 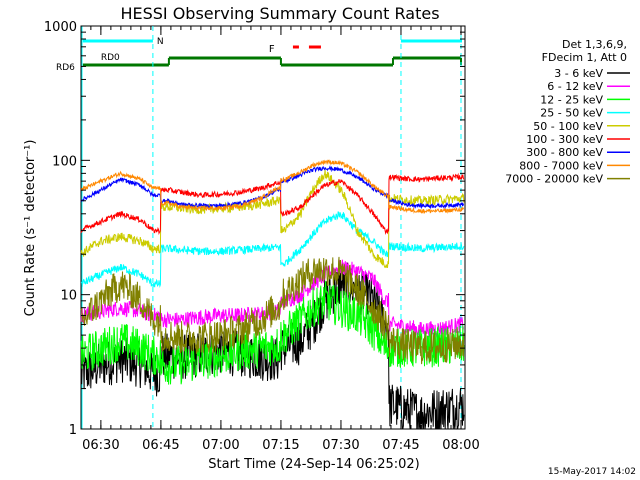 What do you see at coordinates (571, 99) in the screenshot?
I see `legend-label: 12 - 25 keV` at bounding box center [571, 99].